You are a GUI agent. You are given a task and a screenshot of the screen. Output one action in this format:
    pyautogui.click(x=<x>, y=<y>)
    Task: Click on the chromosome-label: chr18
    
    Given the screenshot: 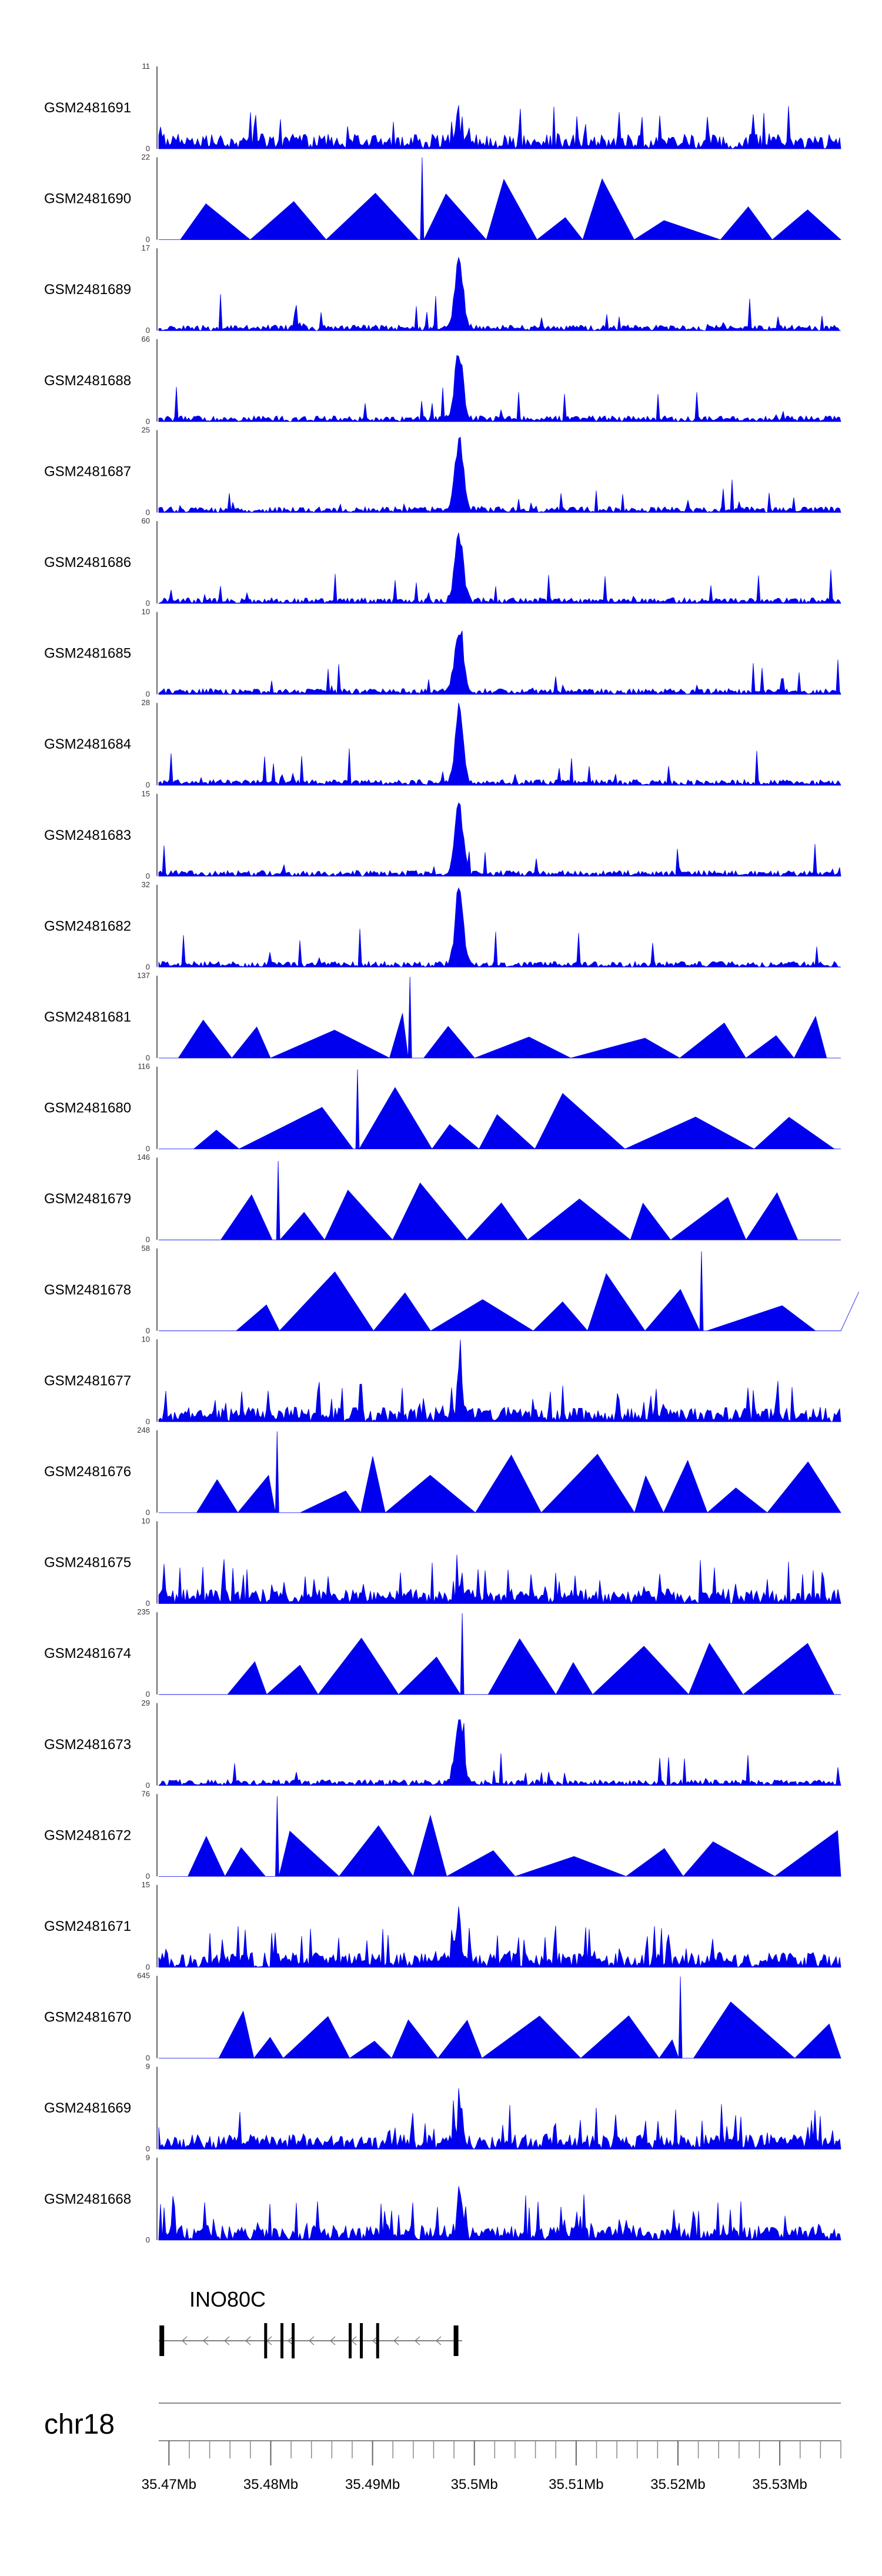 What is the action you would take?
    pyautogui.click(x=79, y=2424)
    